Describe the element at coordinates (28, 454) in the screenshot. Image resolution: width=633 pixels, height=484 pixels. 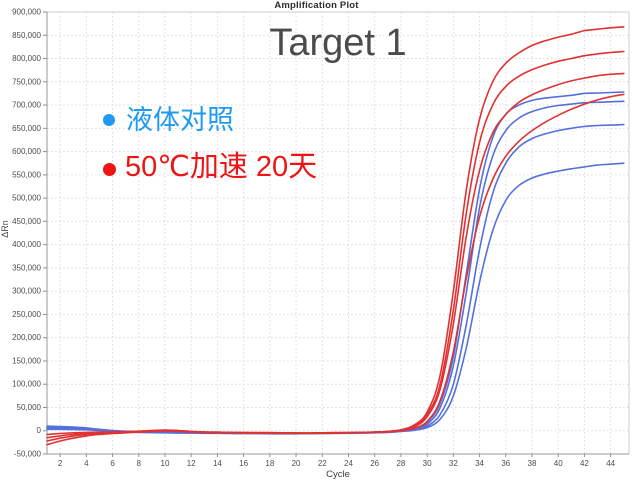
I see `svg-text: -50,000` at that location.